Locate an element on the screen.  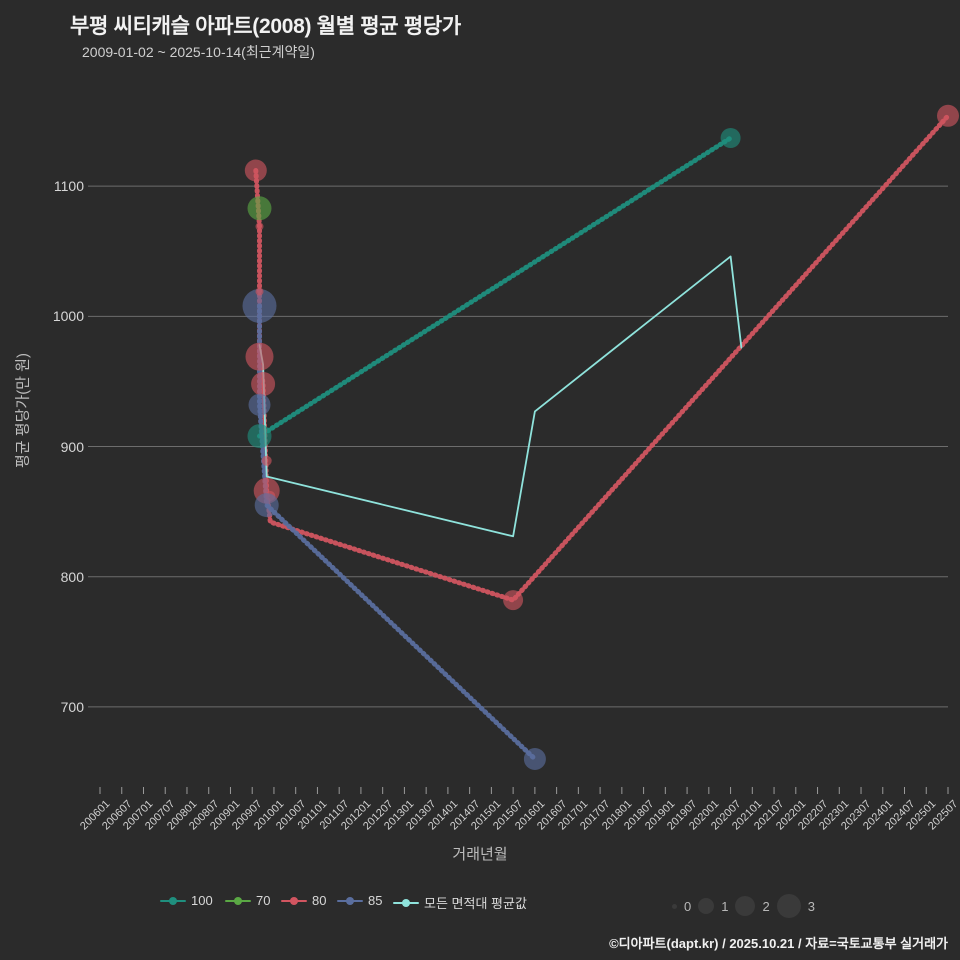
legend-item-모든-면적대-평균값: 모든 면적대 평균값 is located at coordinates (460, 902).